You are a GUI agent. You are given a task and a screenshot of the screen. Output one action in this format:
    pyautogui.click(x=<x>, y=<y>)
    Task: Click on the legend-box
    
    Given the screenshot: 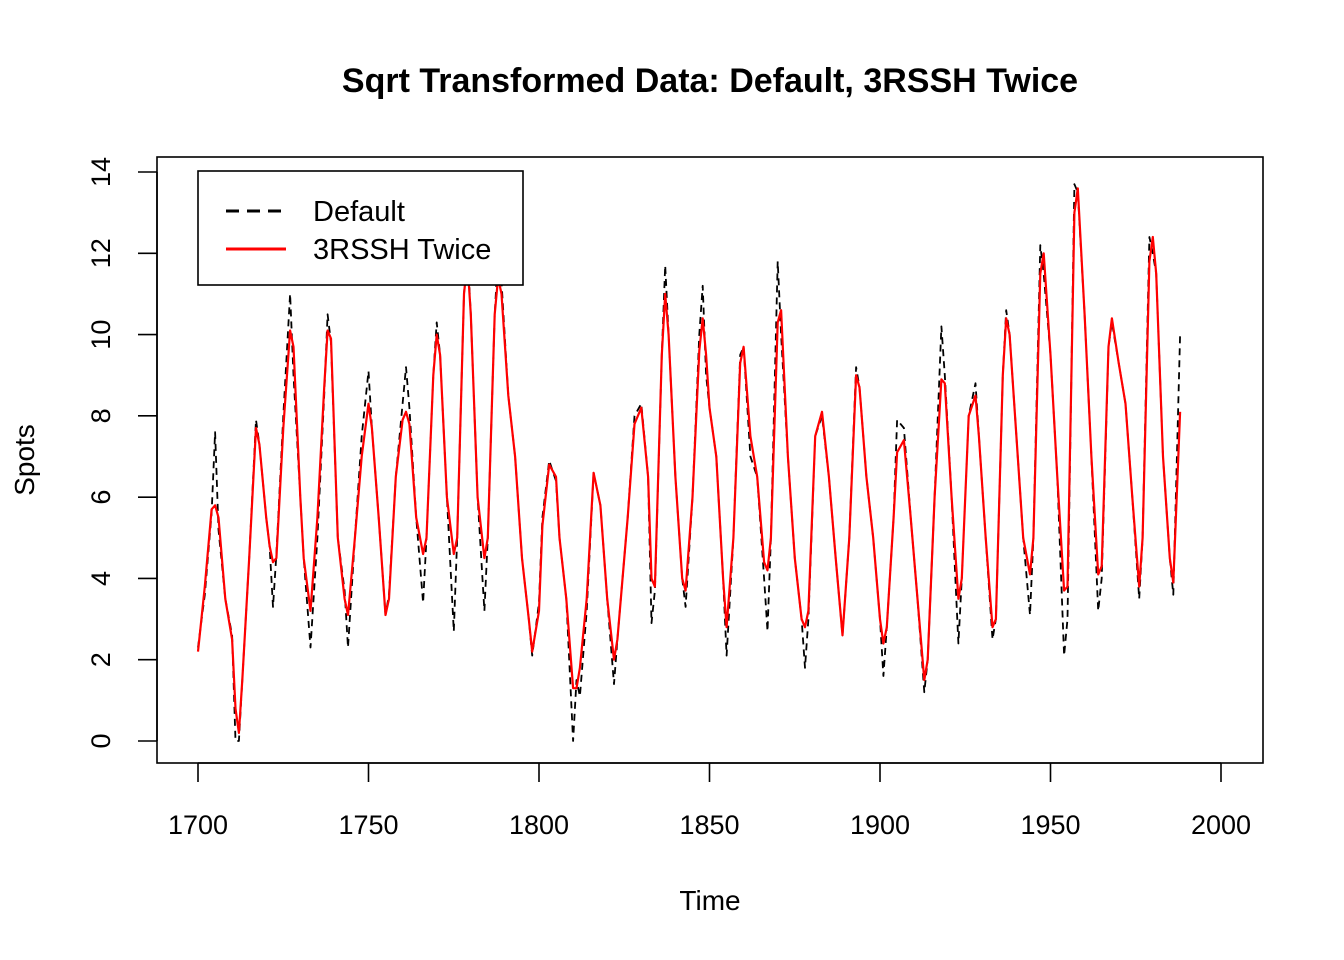 What is the action you would take?
    pyautogui.click(x=360, y=228)
    